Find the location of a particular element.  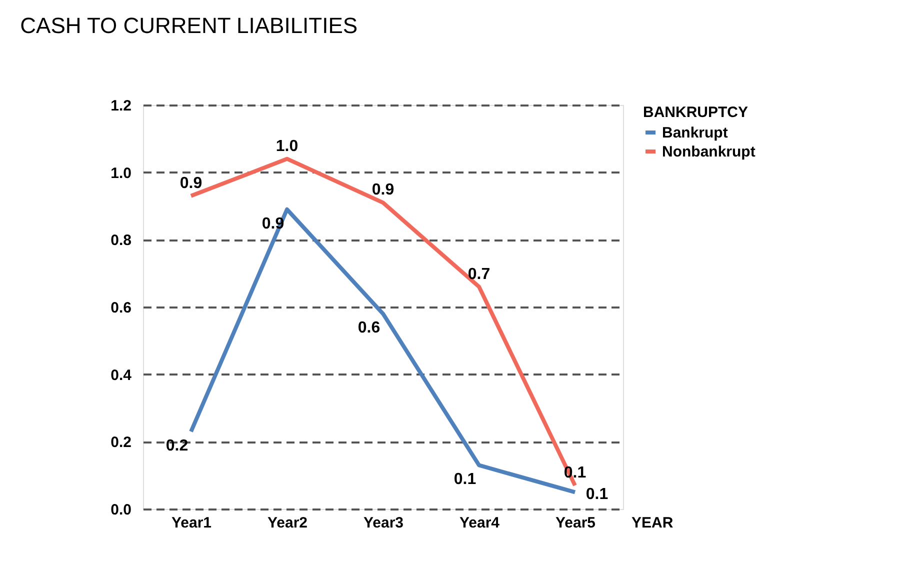

y-tick-label: 0.6 is located at coordinates (121, 308).